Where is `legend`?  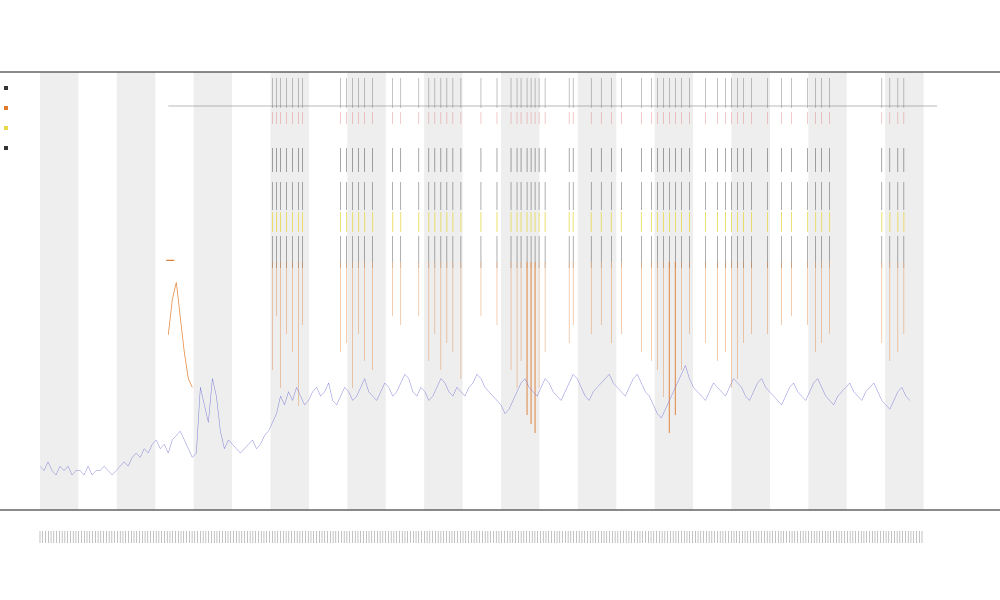 legend is located at coordinates (9, 120).